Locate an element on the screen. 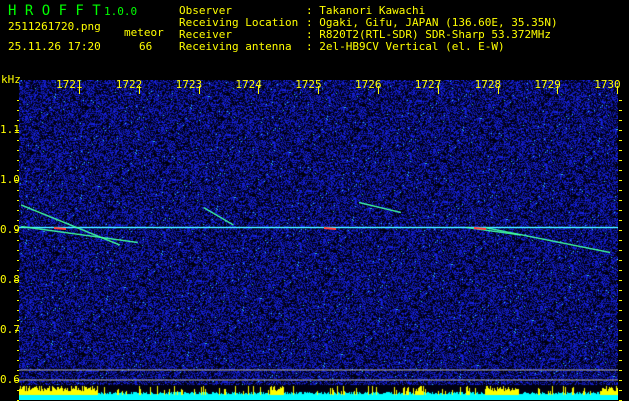 The height and width of the screenshot is (401, 629). y-tick-label: 0.7 is located at coordinates (10, 329).